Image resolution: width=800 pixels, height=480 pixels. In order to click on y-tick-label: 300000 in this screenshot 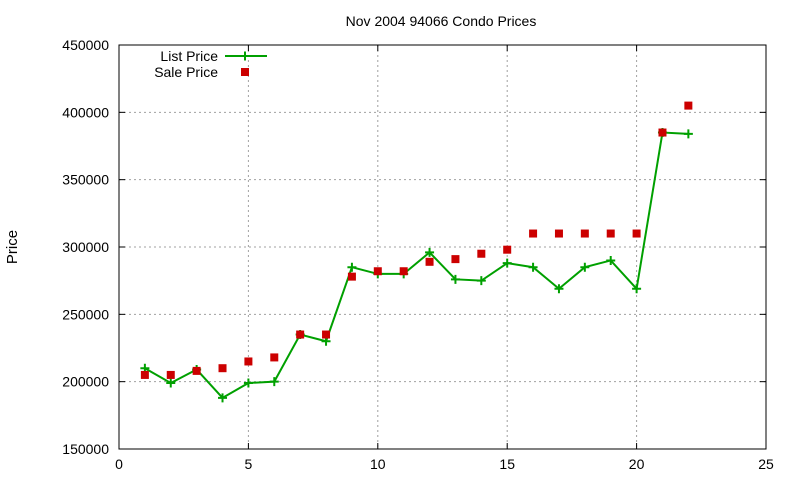, I will do `click(85, 247)`.